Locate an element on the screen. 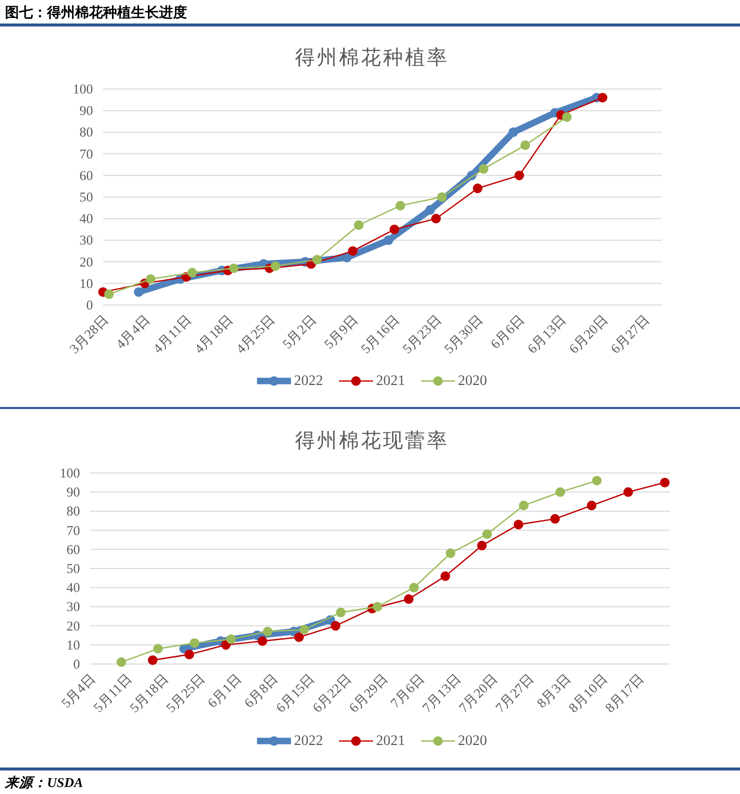 This screenshot has height=794, width=740. chart-title: 得州棉花种植率 is located at coordinates (372, 58).